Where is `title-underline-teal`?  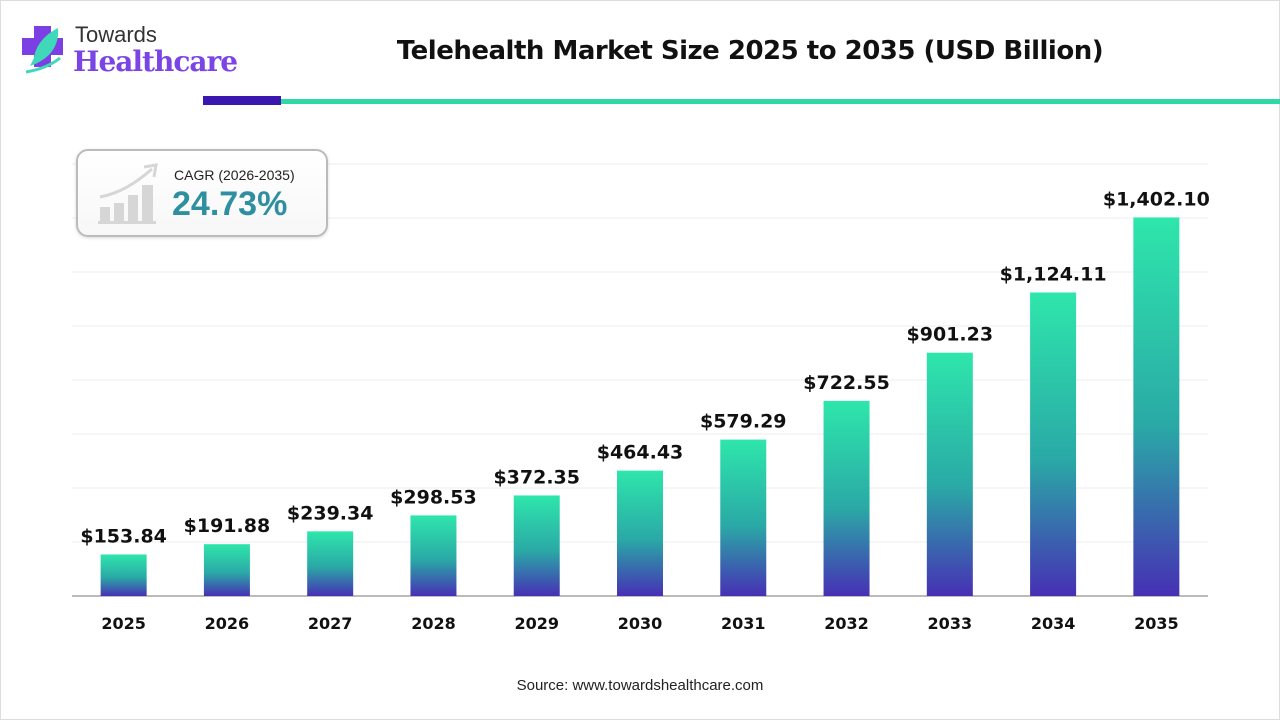
title-underline-teal is located at coordinates (780, 101).